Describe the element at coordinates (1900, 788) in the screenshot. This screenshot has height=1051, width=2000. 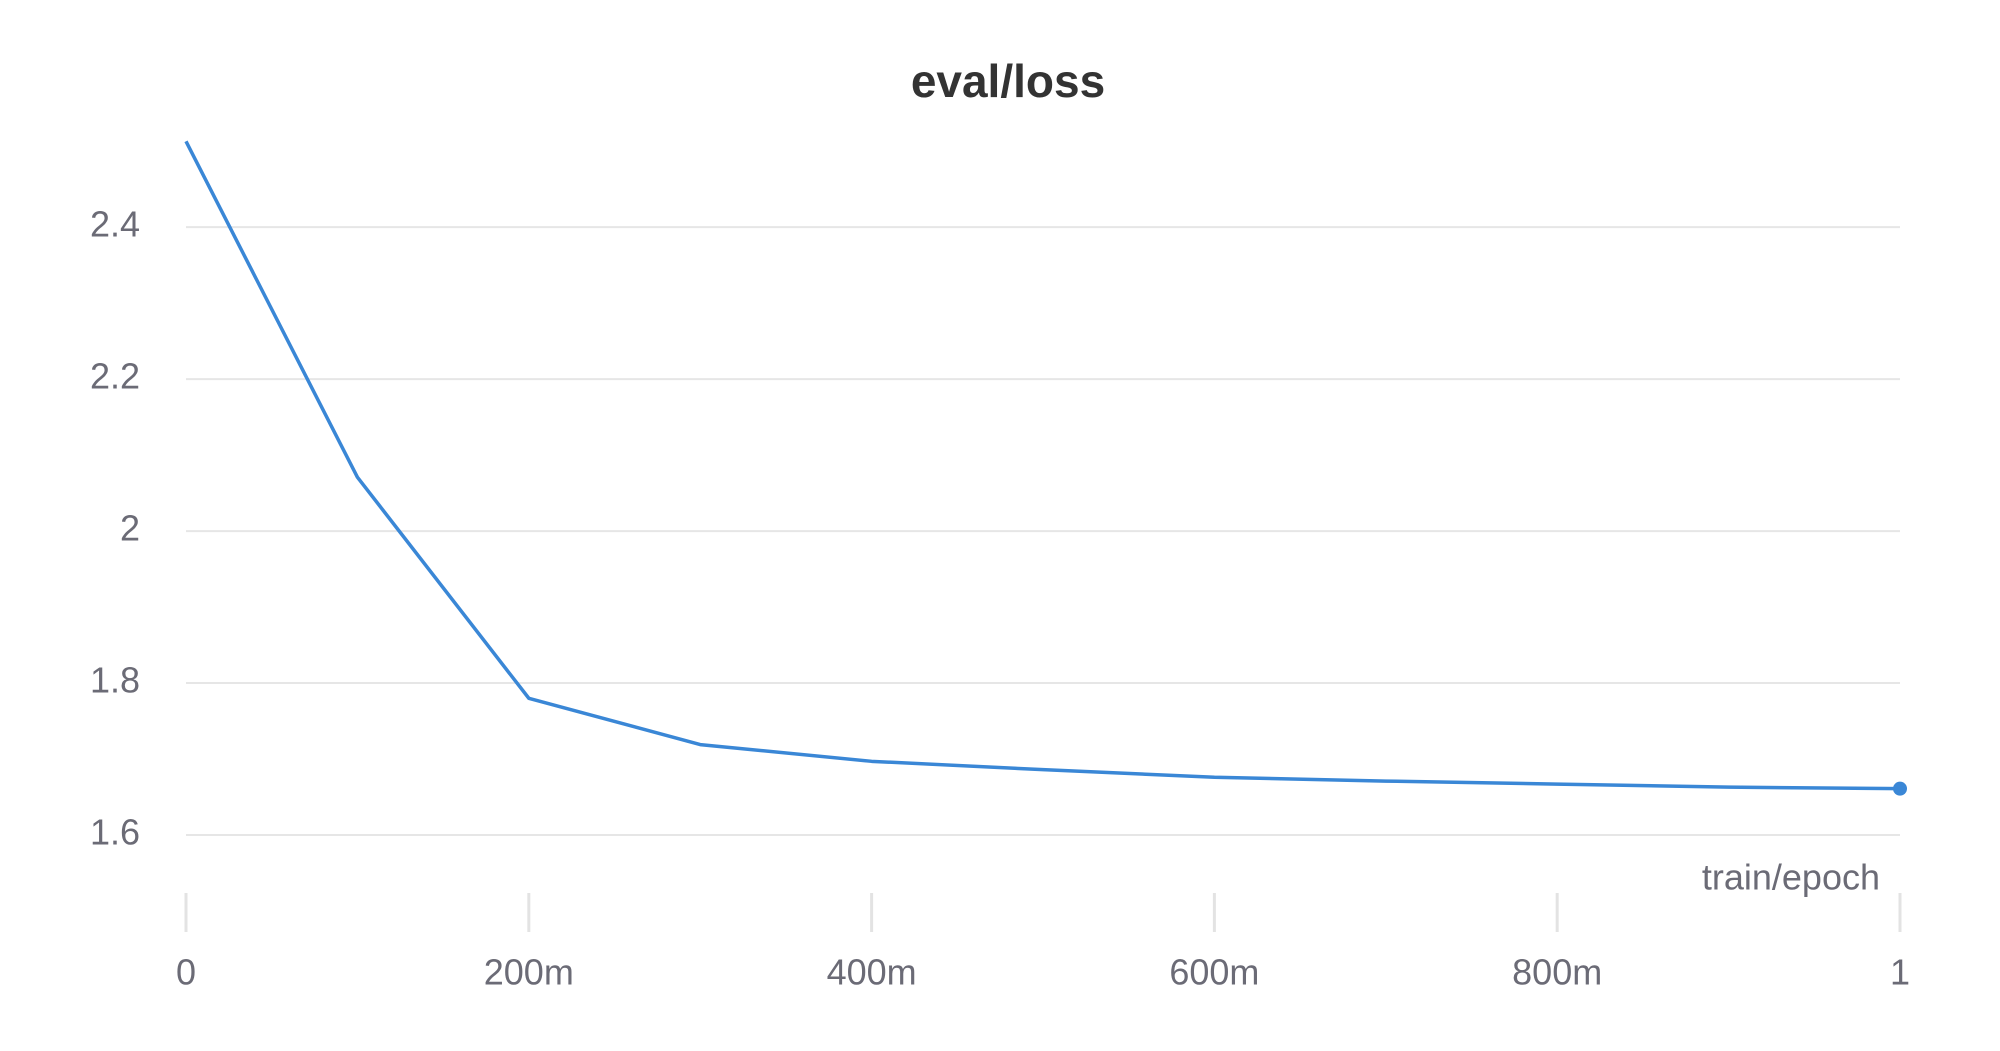
I see `end-point` at that location.